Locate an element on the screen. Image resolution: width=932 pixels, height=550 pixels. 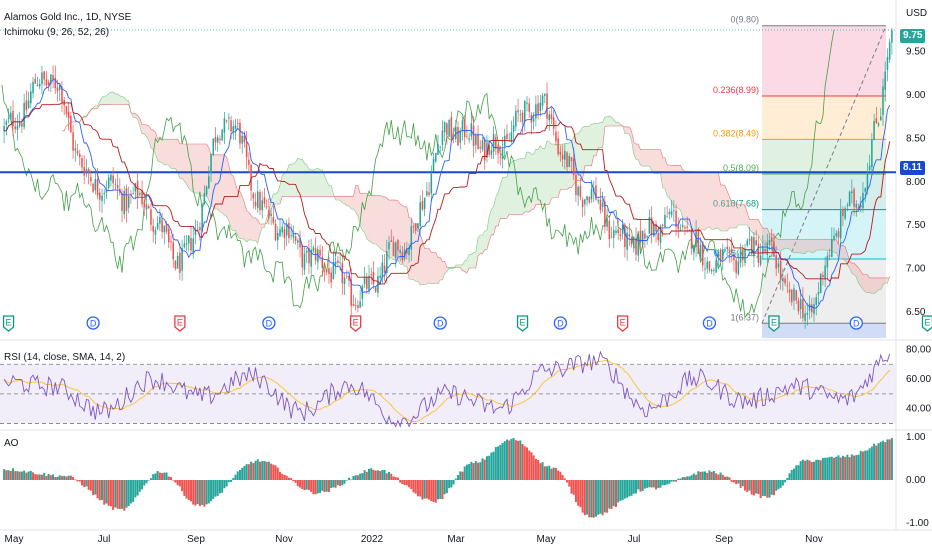
price-axis-tick: 8.50 is located at coordinates (916, 138).